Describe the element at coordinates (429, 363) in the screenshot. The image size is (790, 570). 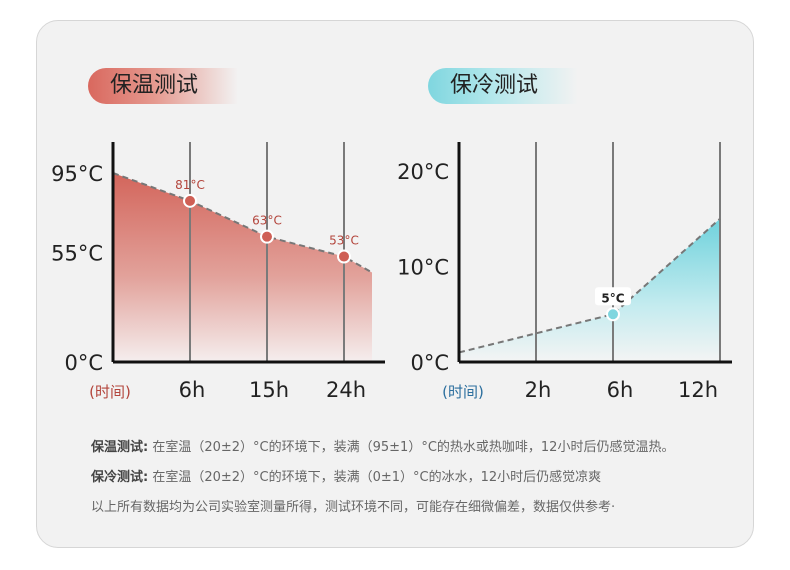
I see `cool-y-tick-label: 0°C` at that location.